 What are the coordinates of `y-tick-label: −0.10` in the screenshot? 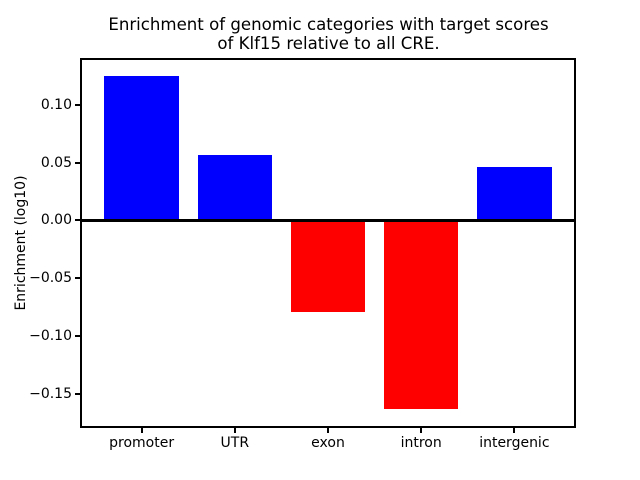 It's located at (50, 335).